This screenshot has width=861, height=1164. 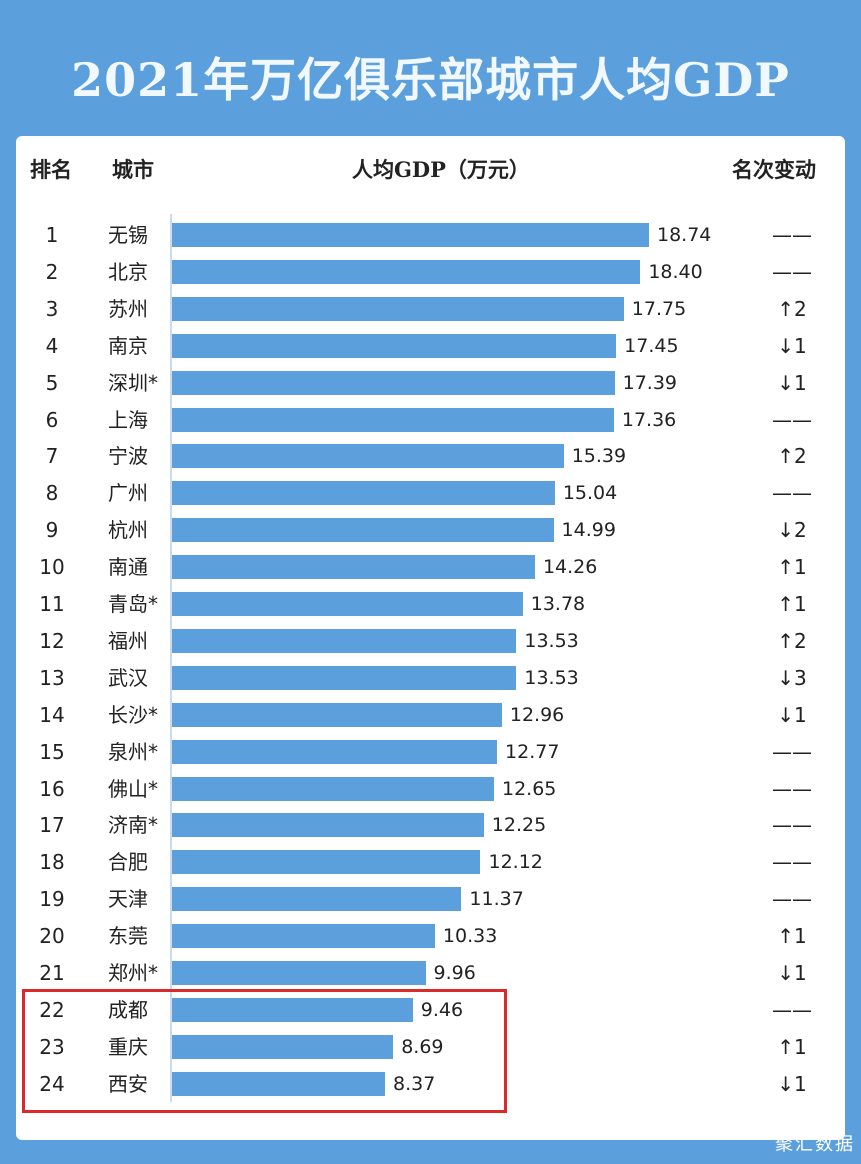 I want to click on watermark: 聚汇数据, so click(x=815, y=1144).